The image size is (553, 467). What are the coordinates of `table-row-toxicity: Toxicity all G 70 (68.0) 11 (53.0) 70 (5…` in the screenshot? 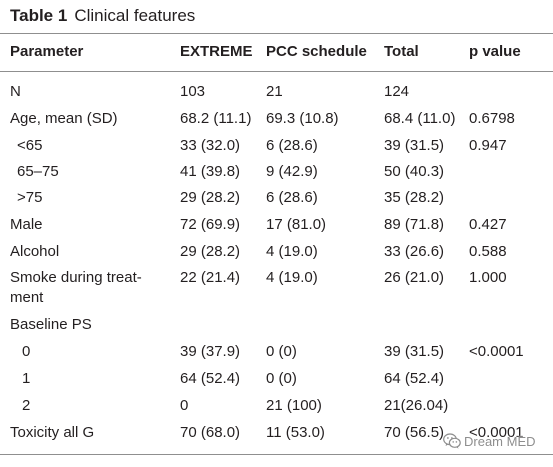 It's located at (276, 437).